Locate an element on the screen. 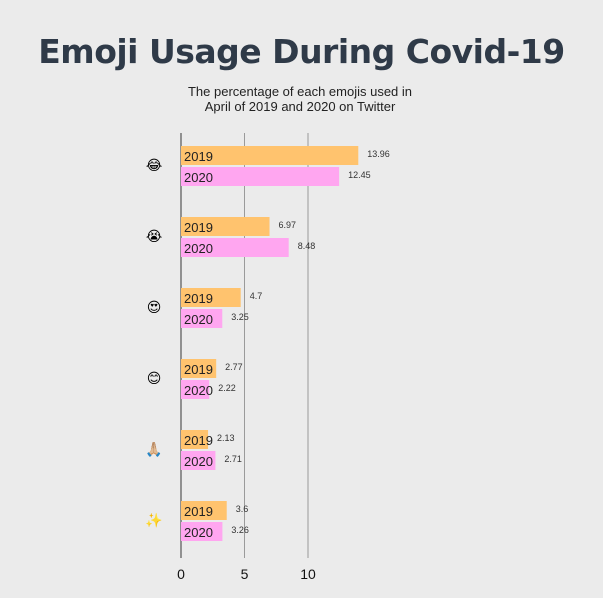  data-label: 3.6 is located at coordinates (242, 509).